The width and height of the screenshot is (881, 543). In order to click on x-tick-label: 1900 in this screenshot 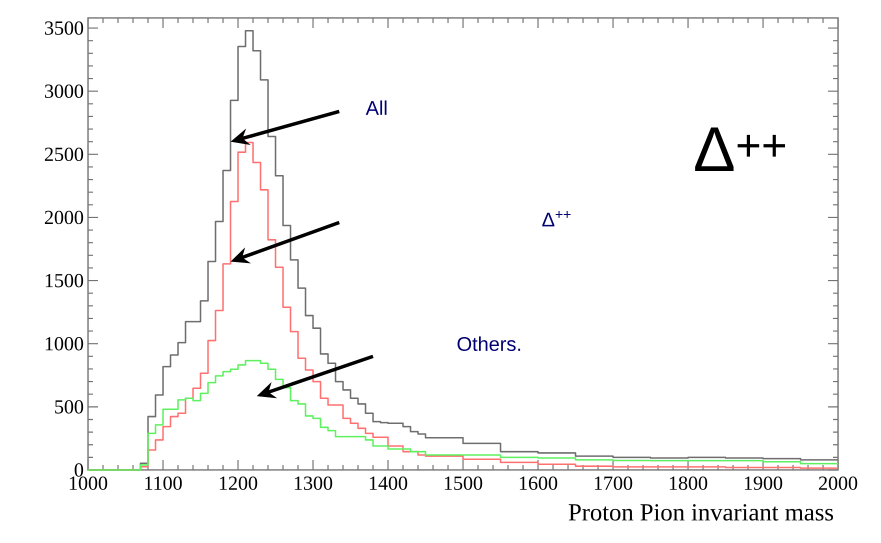, I will do `click(763, 483)`.